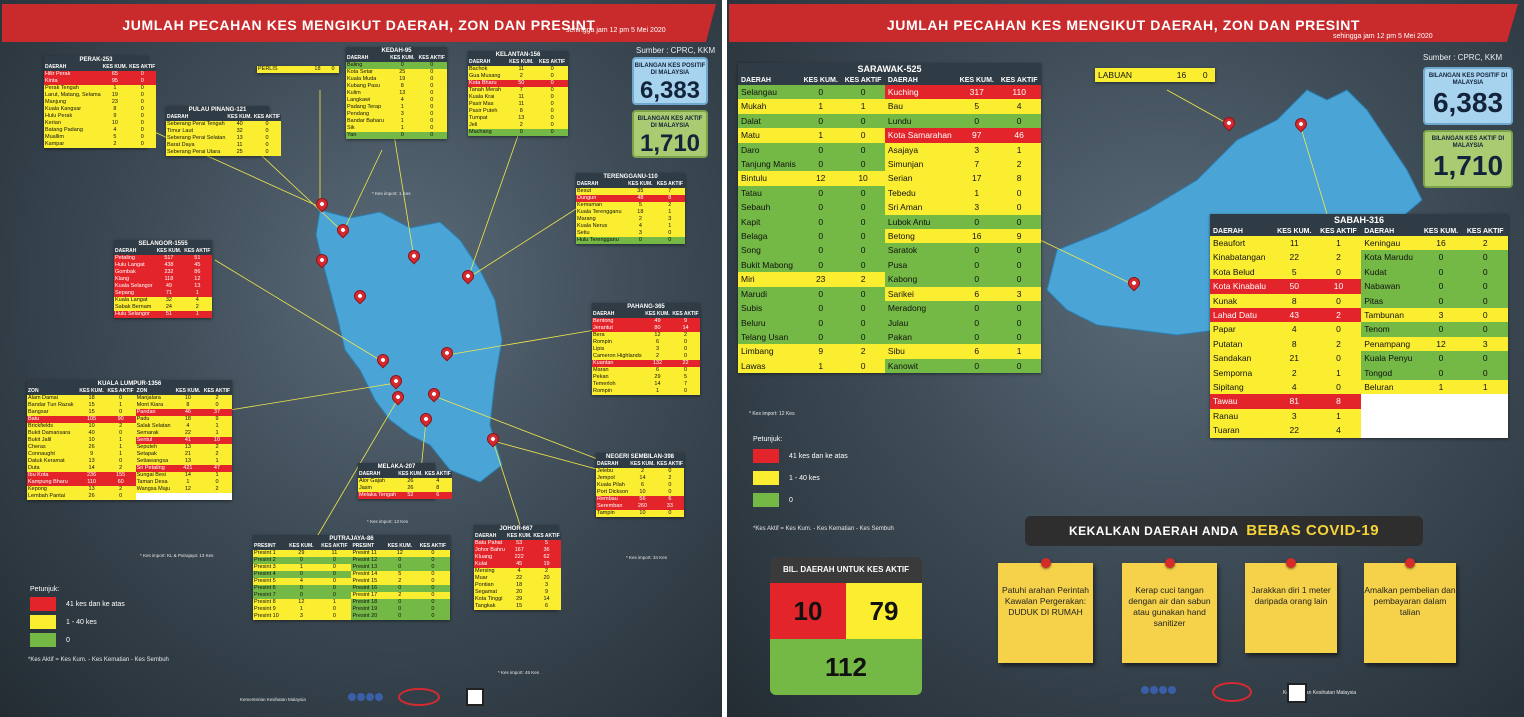  What do you see at coordinates (1320, 693) in the screenshot?
I see `kkm-footer-right: Kementerian Kesihatan Malaysia` at bounding box center [1320, 693].